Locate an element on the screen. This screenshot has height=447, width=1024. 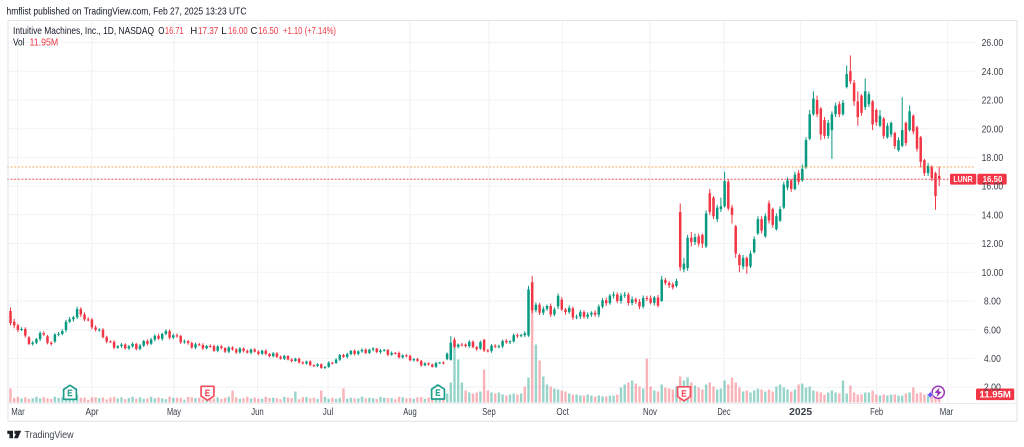
svg-text: 16.71 is located at coordinates (174, 31).